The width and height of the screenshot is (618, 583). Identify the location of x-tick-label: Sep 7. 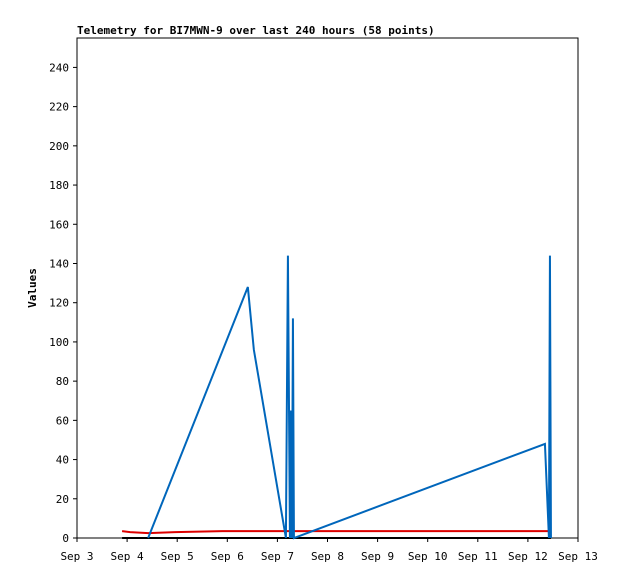
(277, 556).